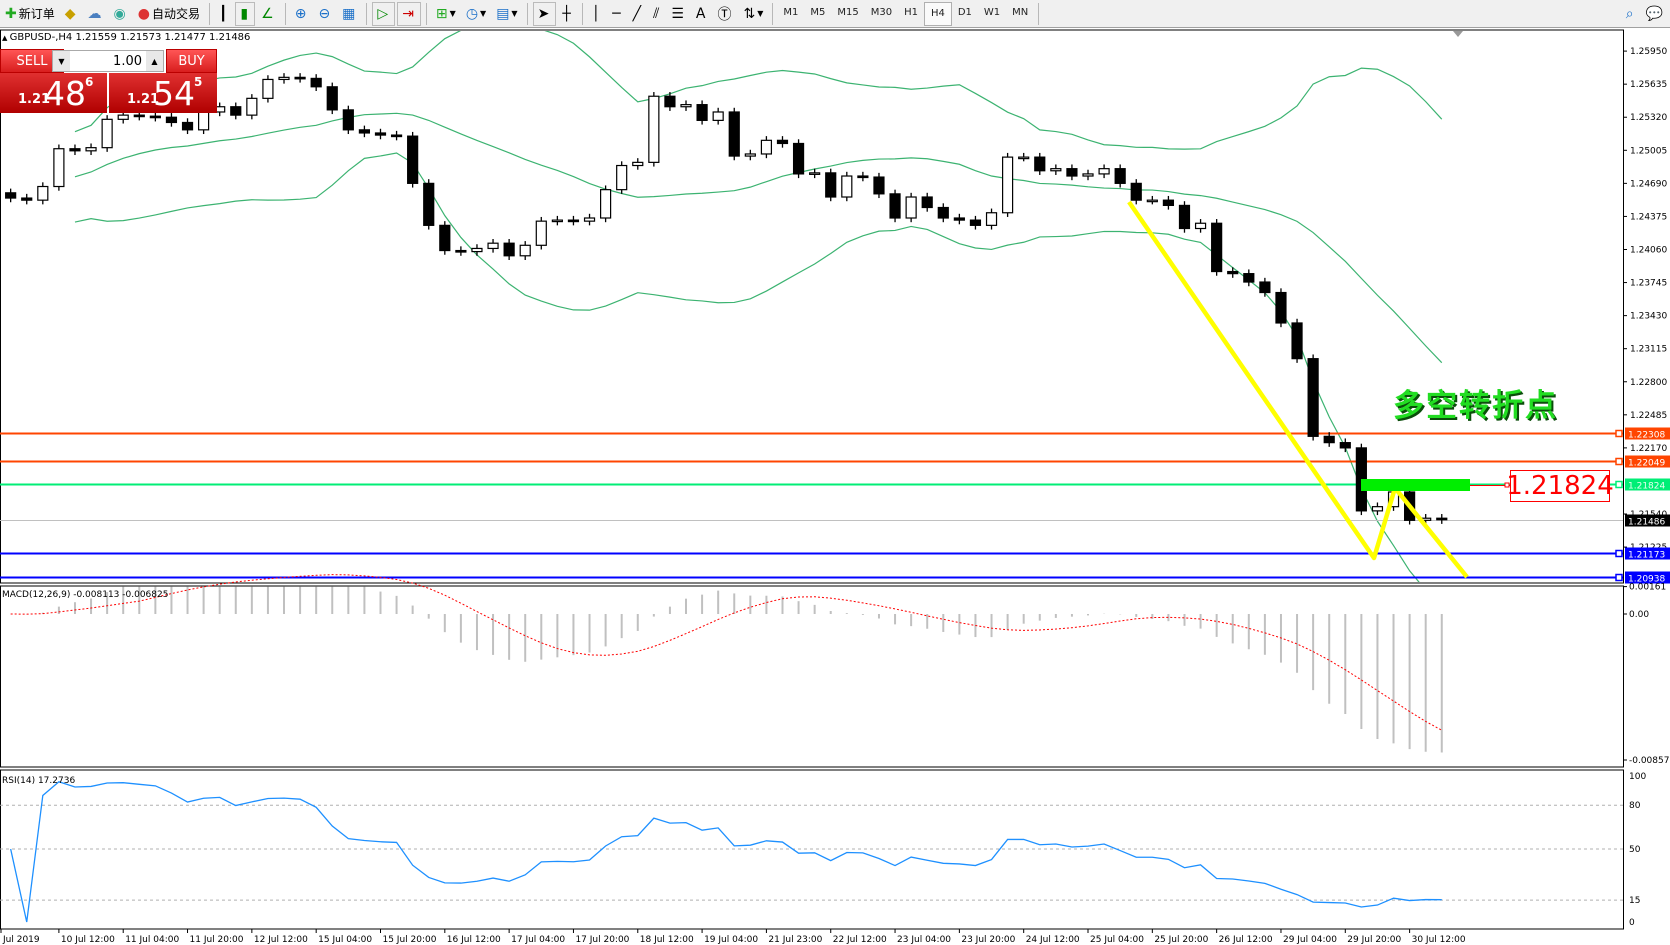 The width and height of the screenshot is (1670, 945). Describe the element at coordinates (1020, 12) in the screenshot. I see `timeframe-mn: MN` at that location.